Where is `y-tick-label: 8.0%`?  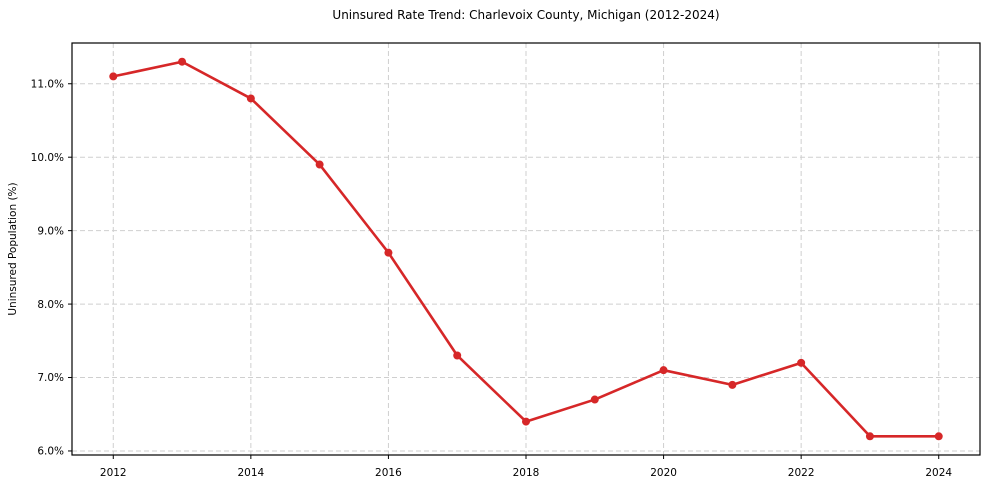
y-tick-label: 8.0% is located at coordinates (50, 305).